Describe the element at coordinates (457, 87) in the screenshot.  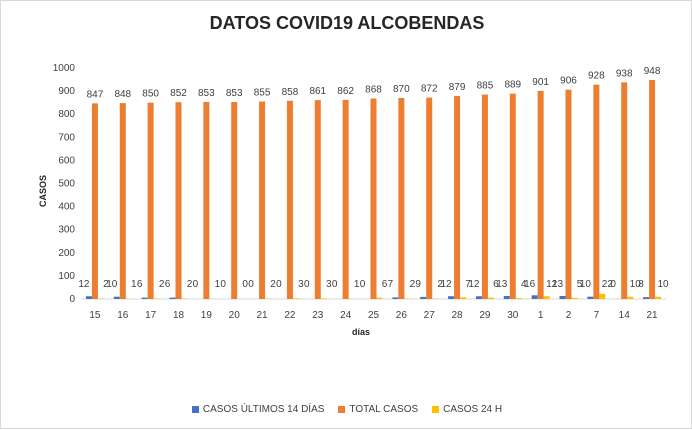
I see `data-label-total-casos: 879` at that location.